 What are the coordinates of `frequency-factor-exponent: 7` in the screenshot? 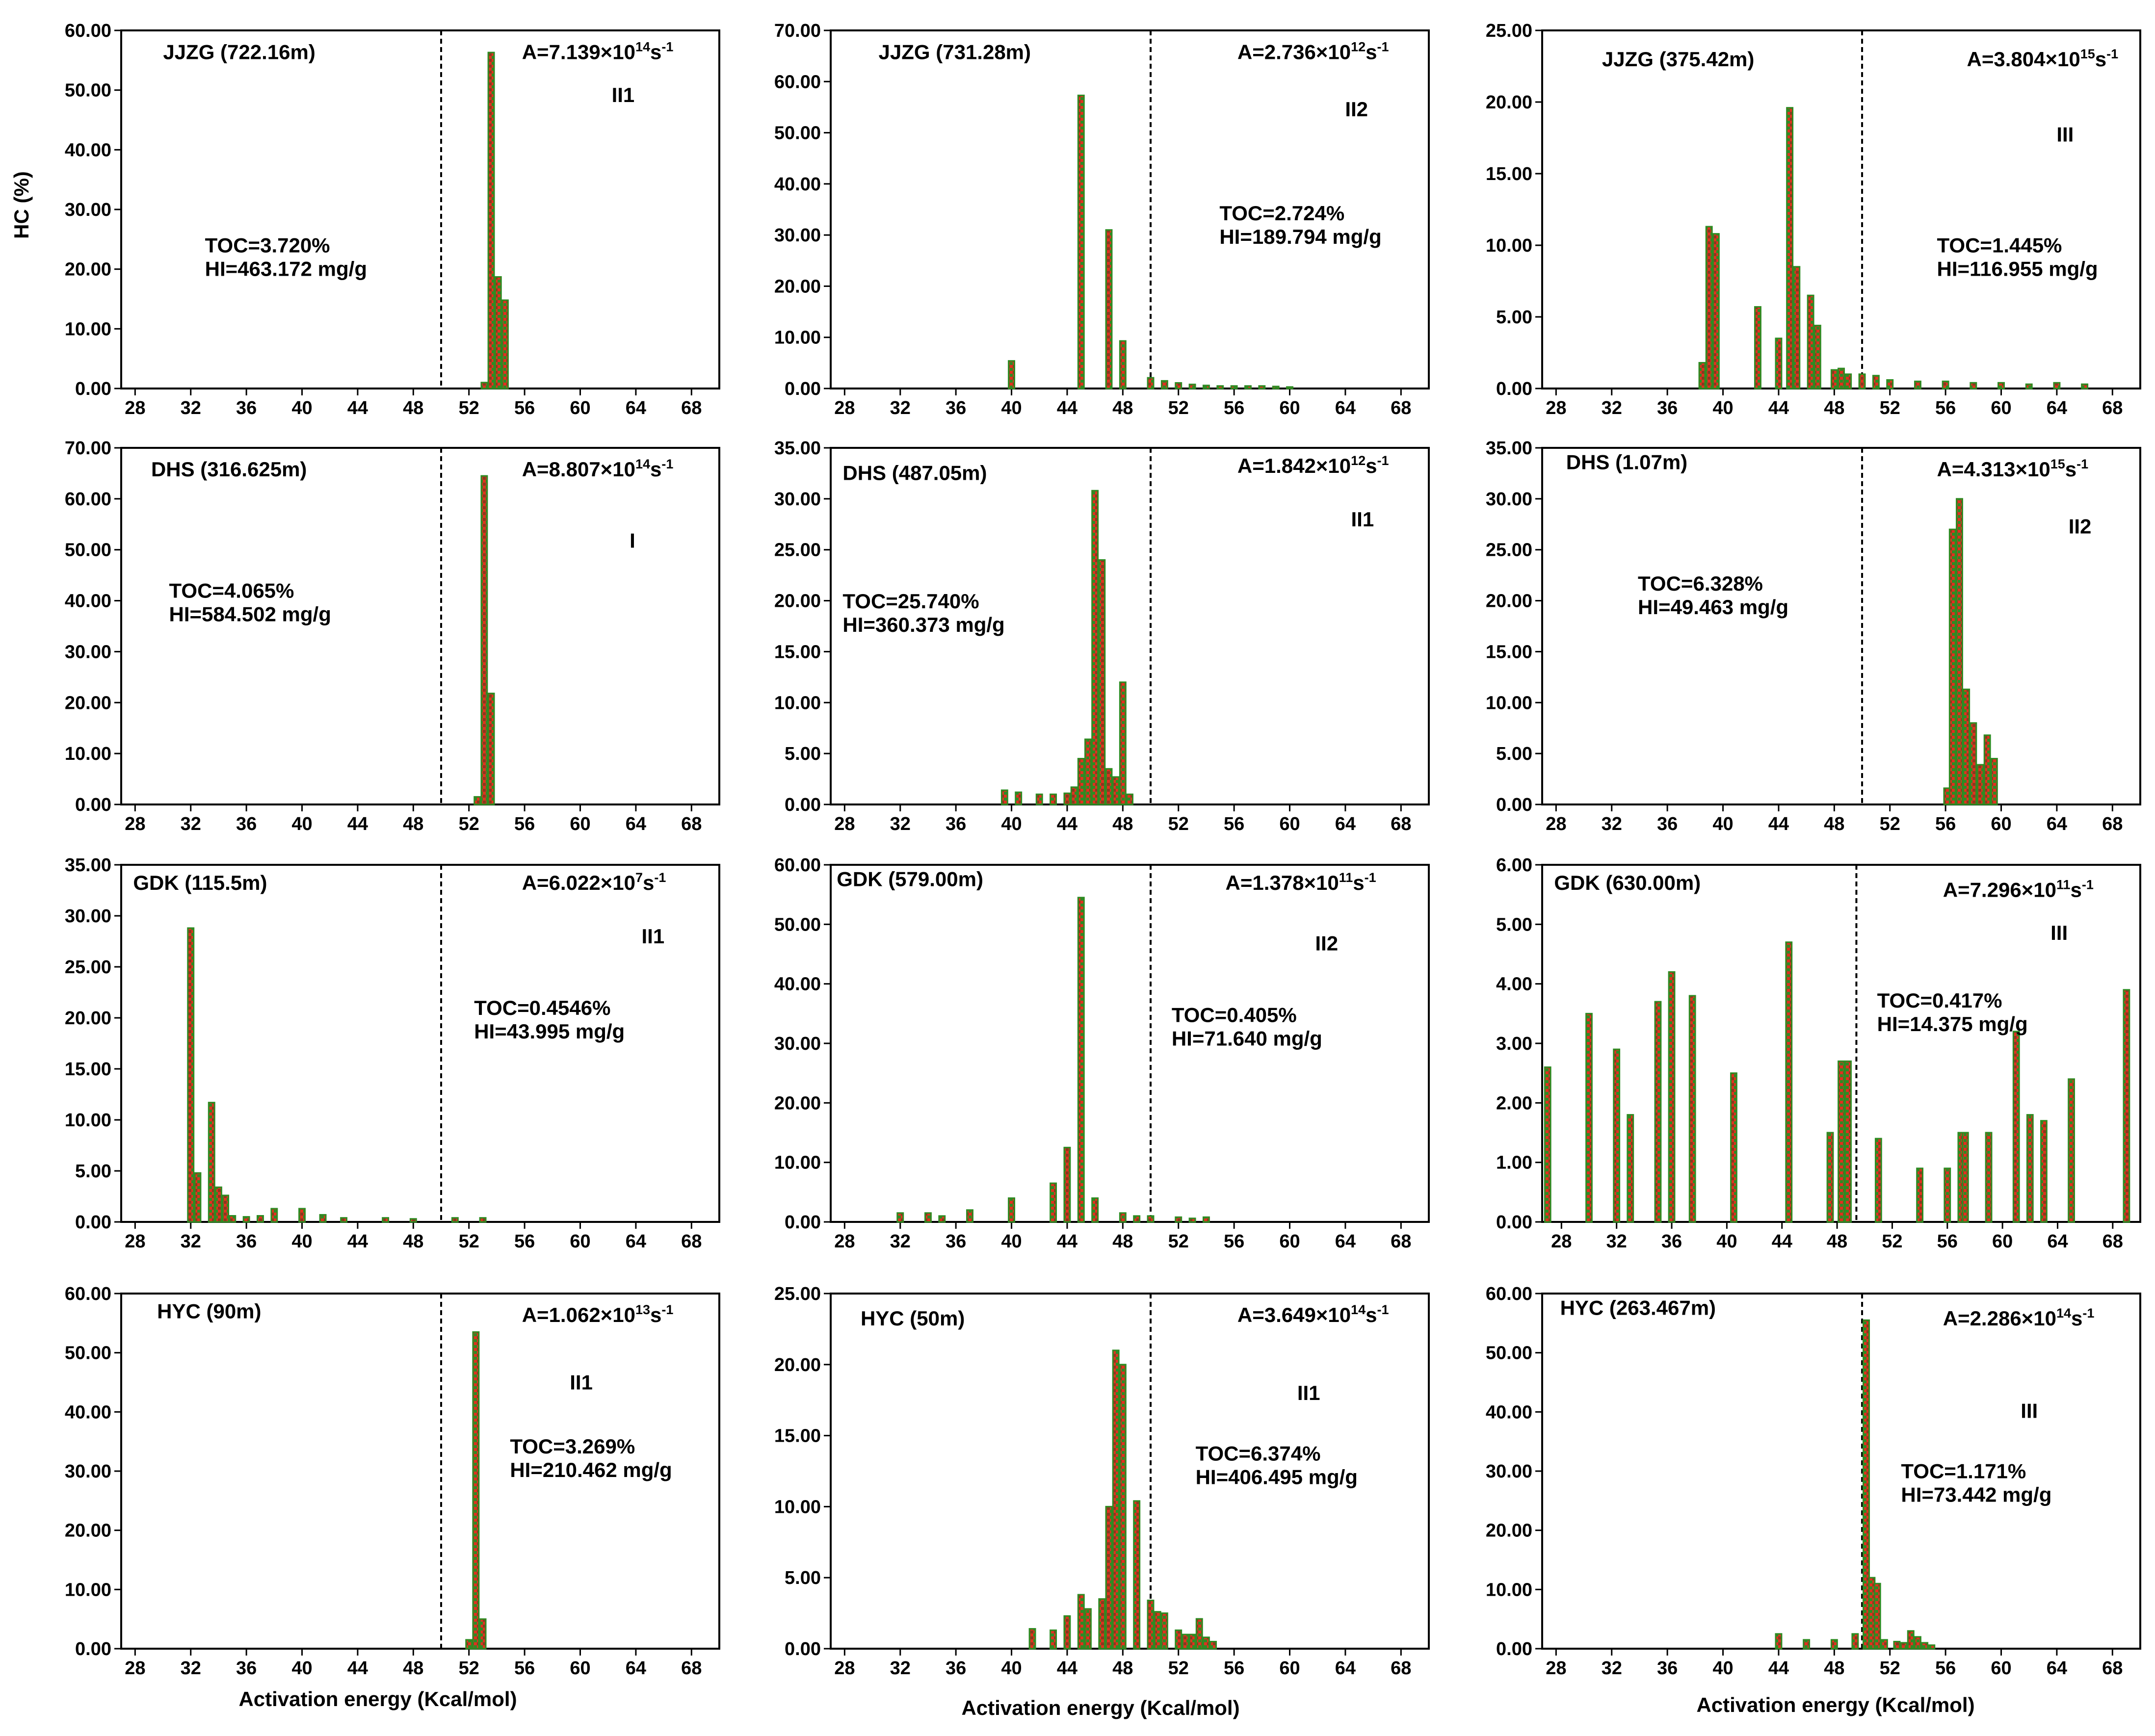 It's located at (639, 877).